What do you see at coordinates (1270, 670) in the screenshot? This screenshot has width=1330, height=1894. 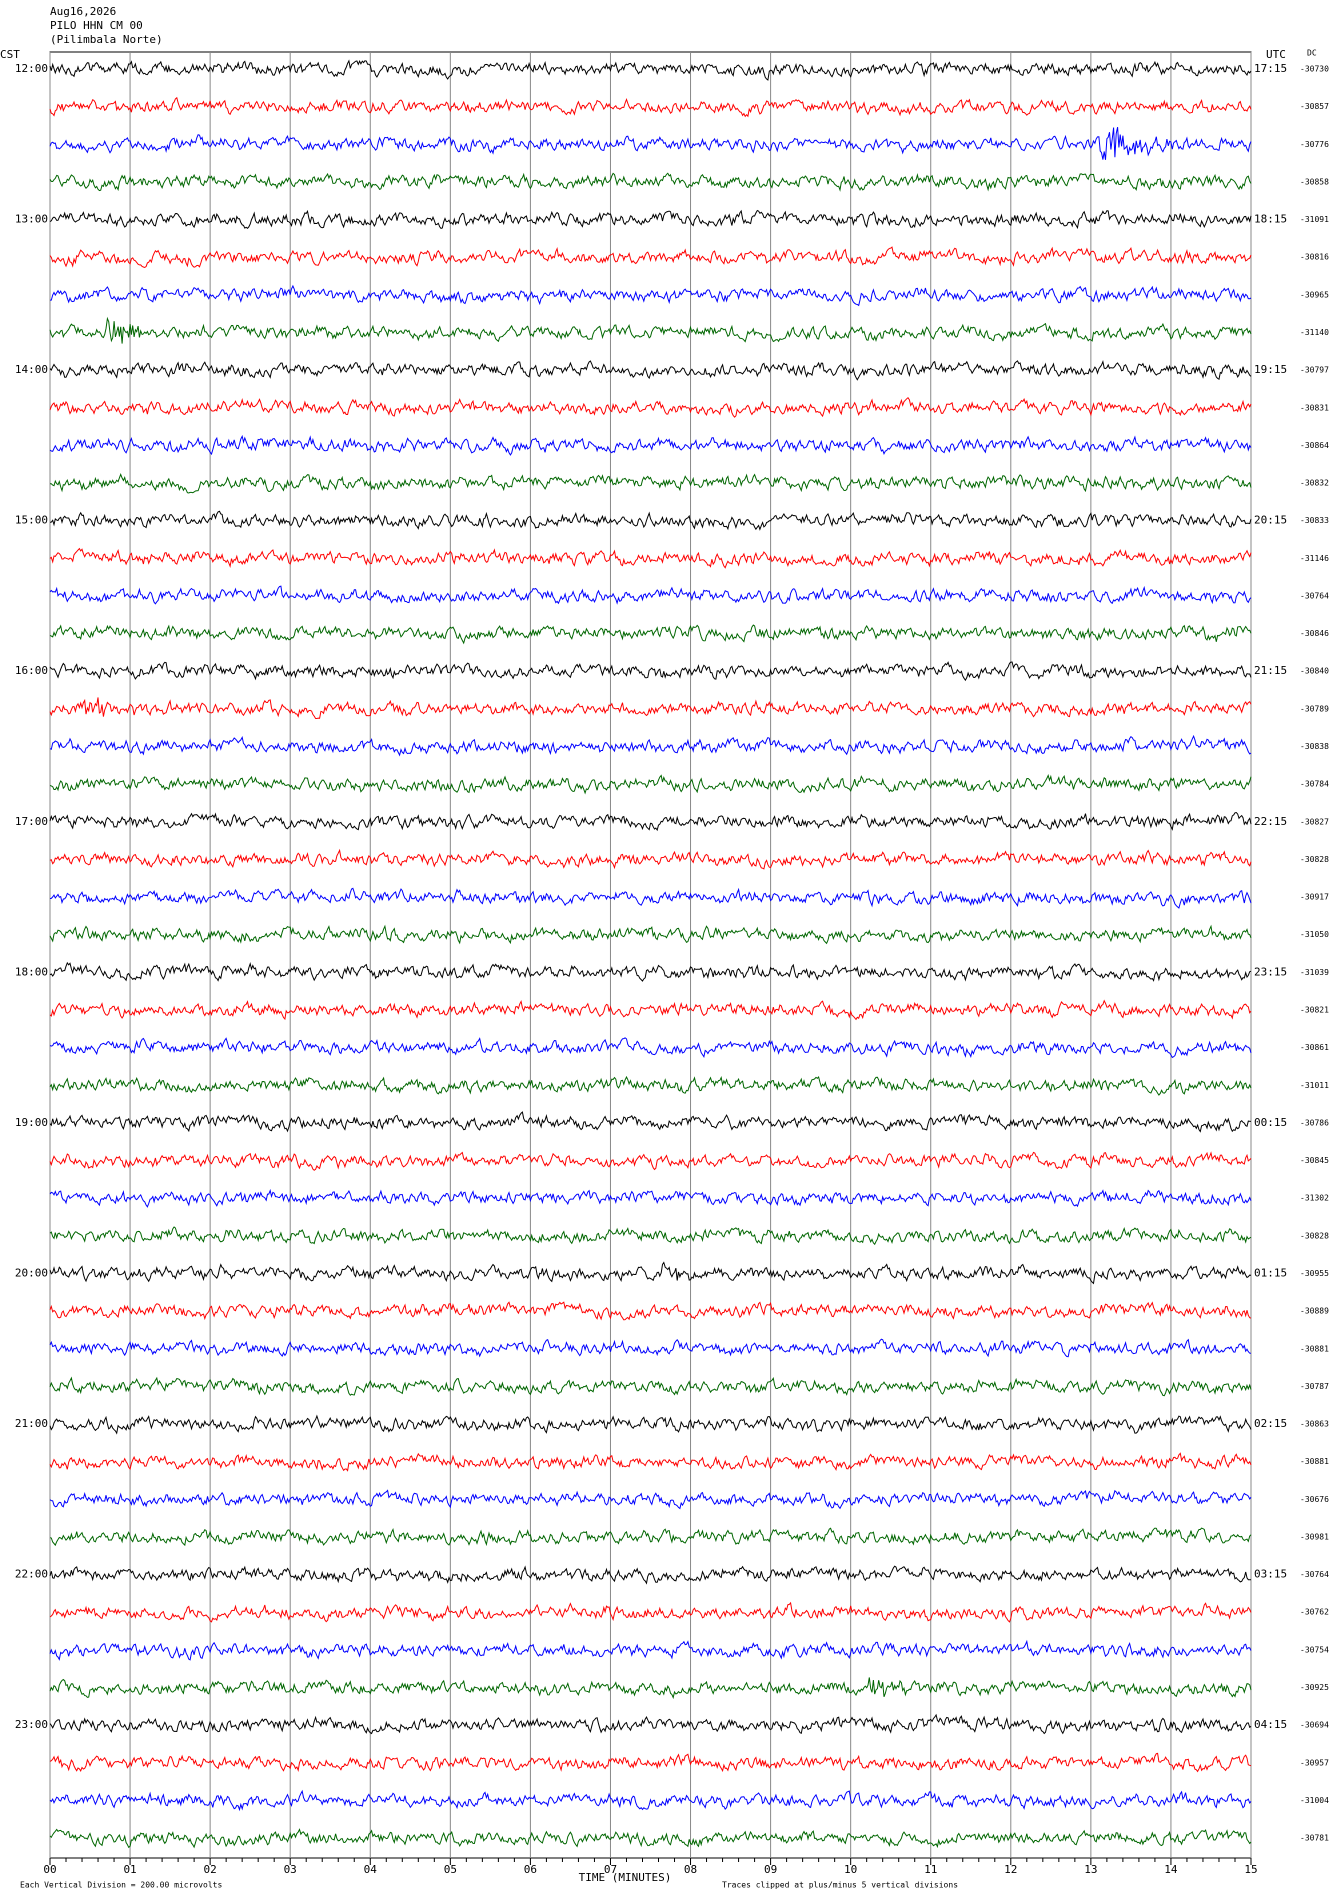 I see `utc-time: 21:15` at bounding box center [1270, 670].